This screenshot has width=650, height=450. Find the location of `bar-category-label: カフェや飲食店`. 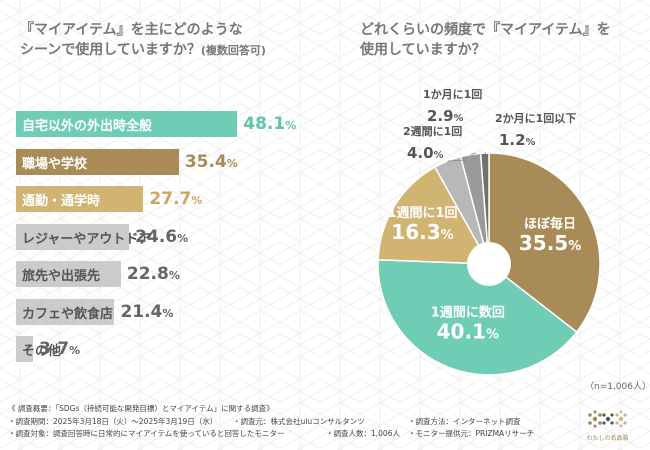

bar-category-label: カフェや飲食店 is located at coordinates (68, 314).